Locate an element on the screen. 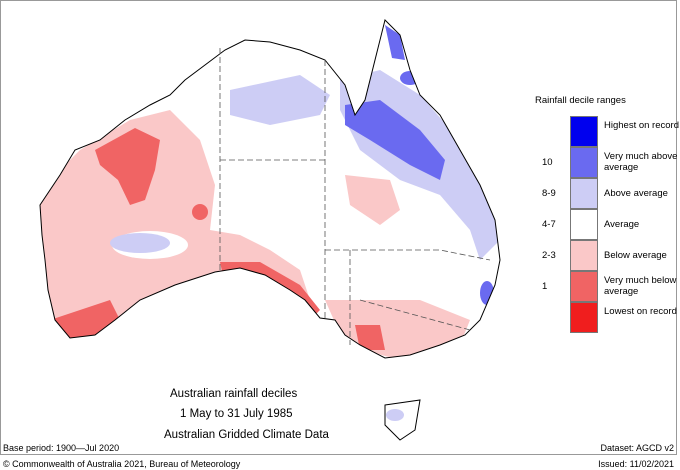 The width and height of the screenshot is (680, 470). above-average-nt is located at coordinates (280, 100).